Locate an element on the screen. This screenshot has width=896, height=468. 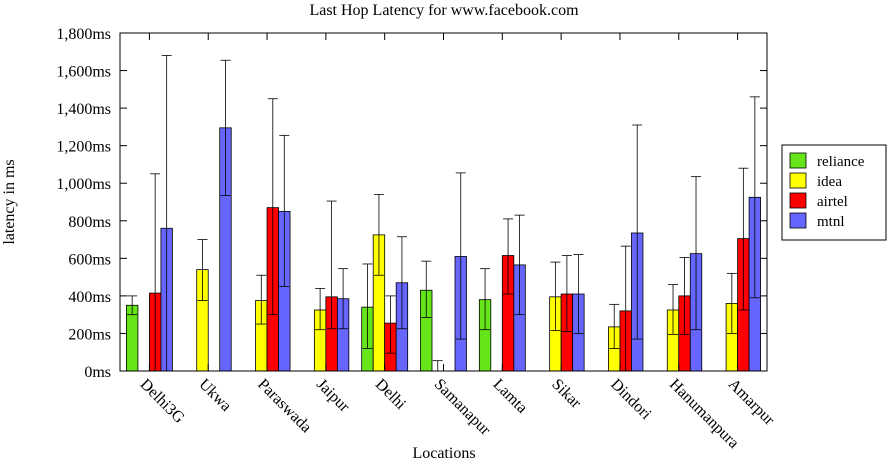
y-tick-label: 1,400ms is located at coordinates (83, 109).